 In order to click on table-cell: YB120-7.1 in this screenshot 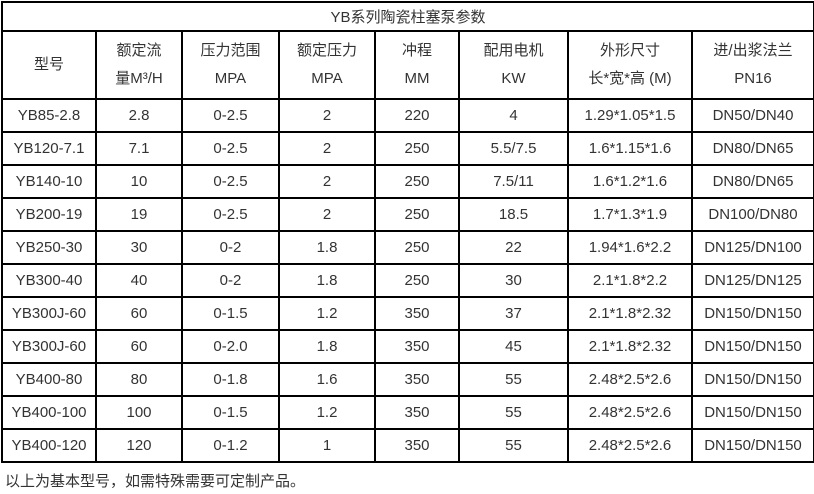, I will do `click(49, 148)`.